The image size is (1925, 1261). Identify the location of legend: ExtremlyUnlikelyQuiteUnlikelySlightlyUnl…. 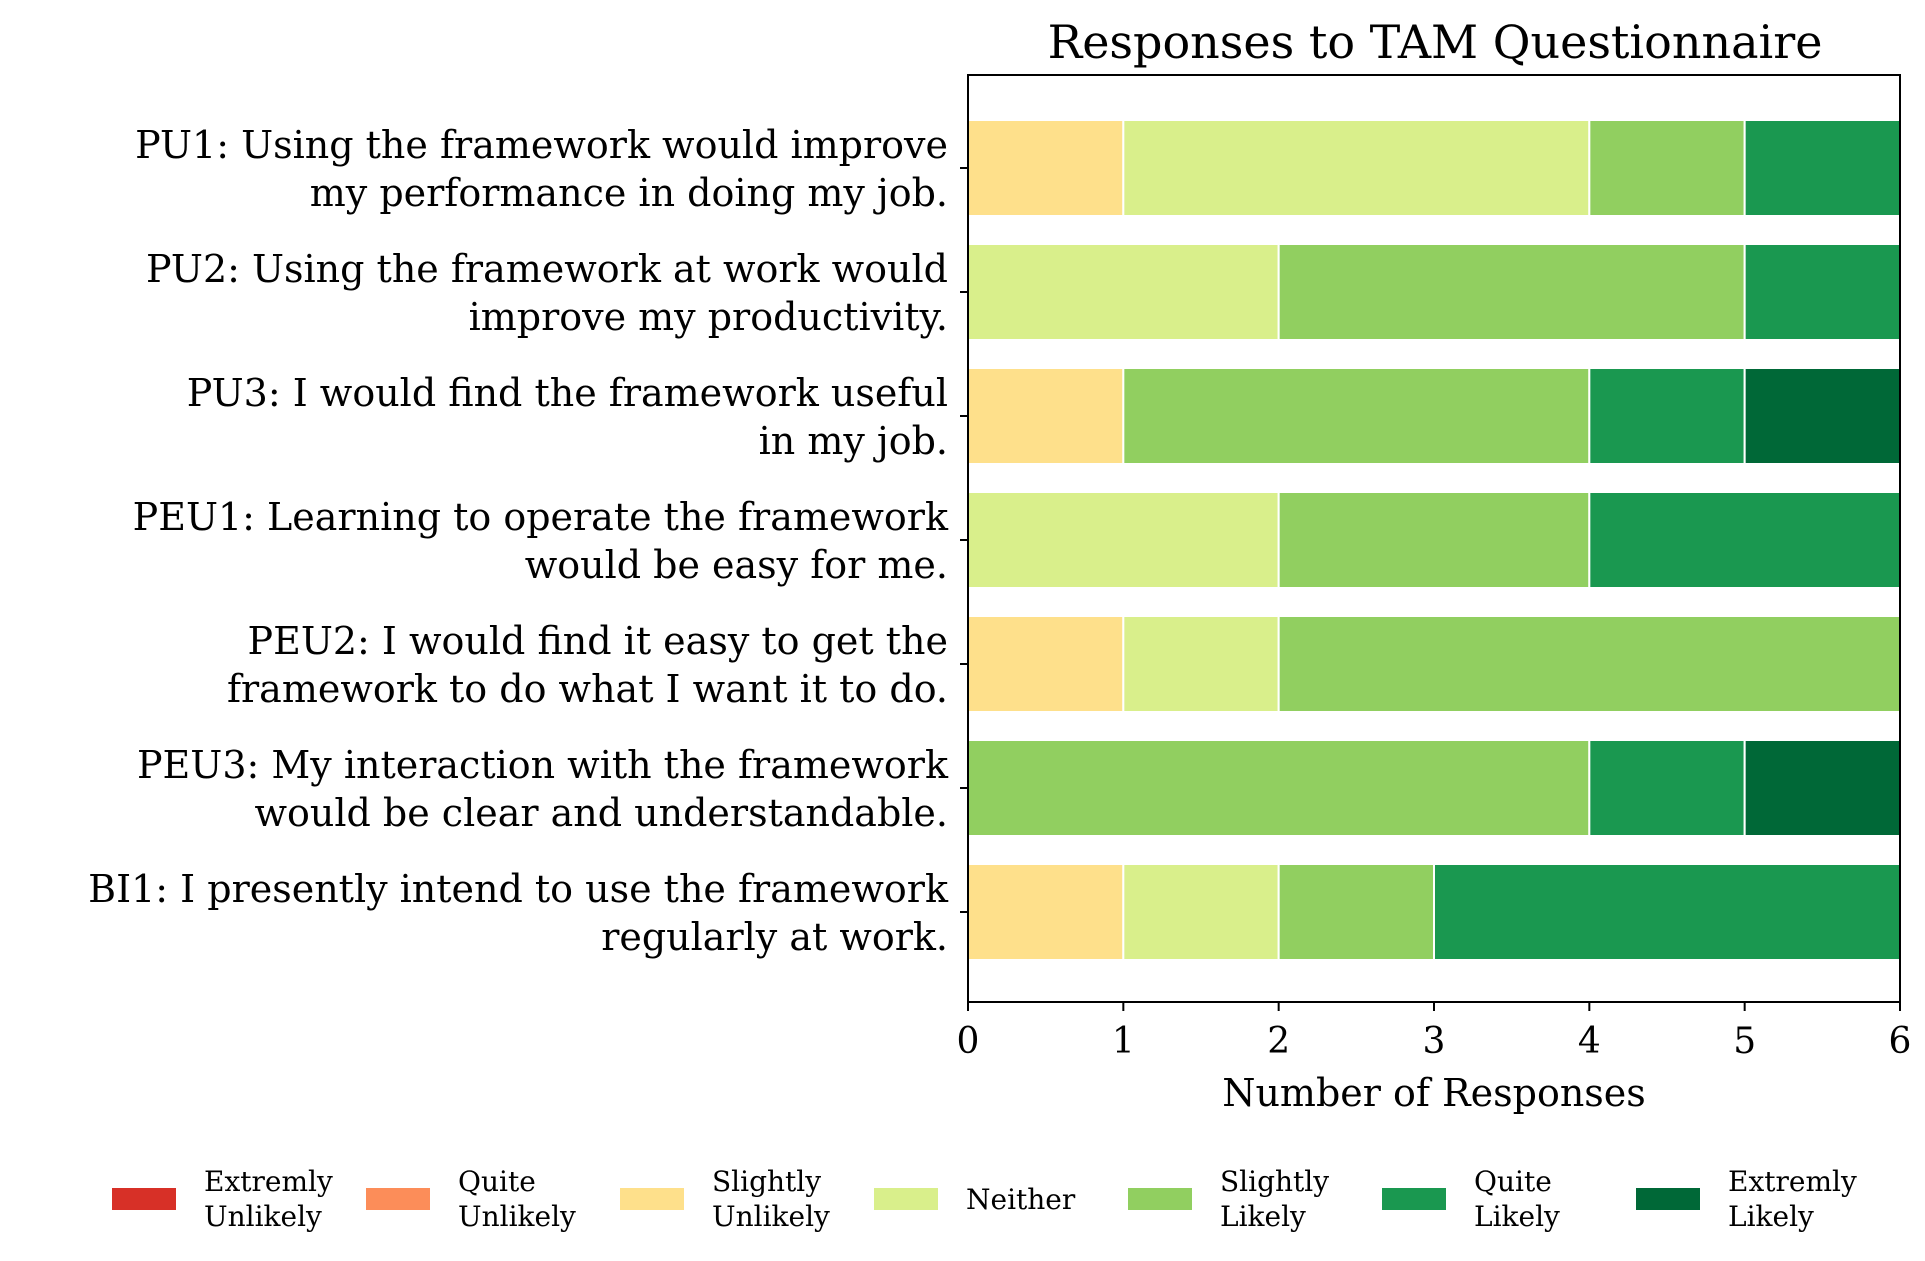
(984, 1199).